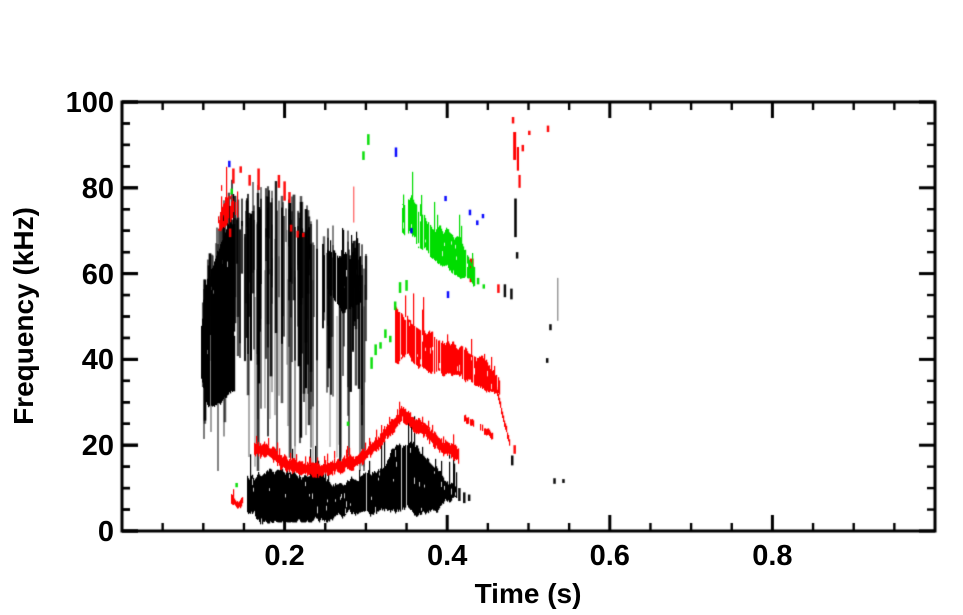  Describe the element at coordinates (97, 360) in the screenshot. I see `y-tick-label-40: 40` at that location.